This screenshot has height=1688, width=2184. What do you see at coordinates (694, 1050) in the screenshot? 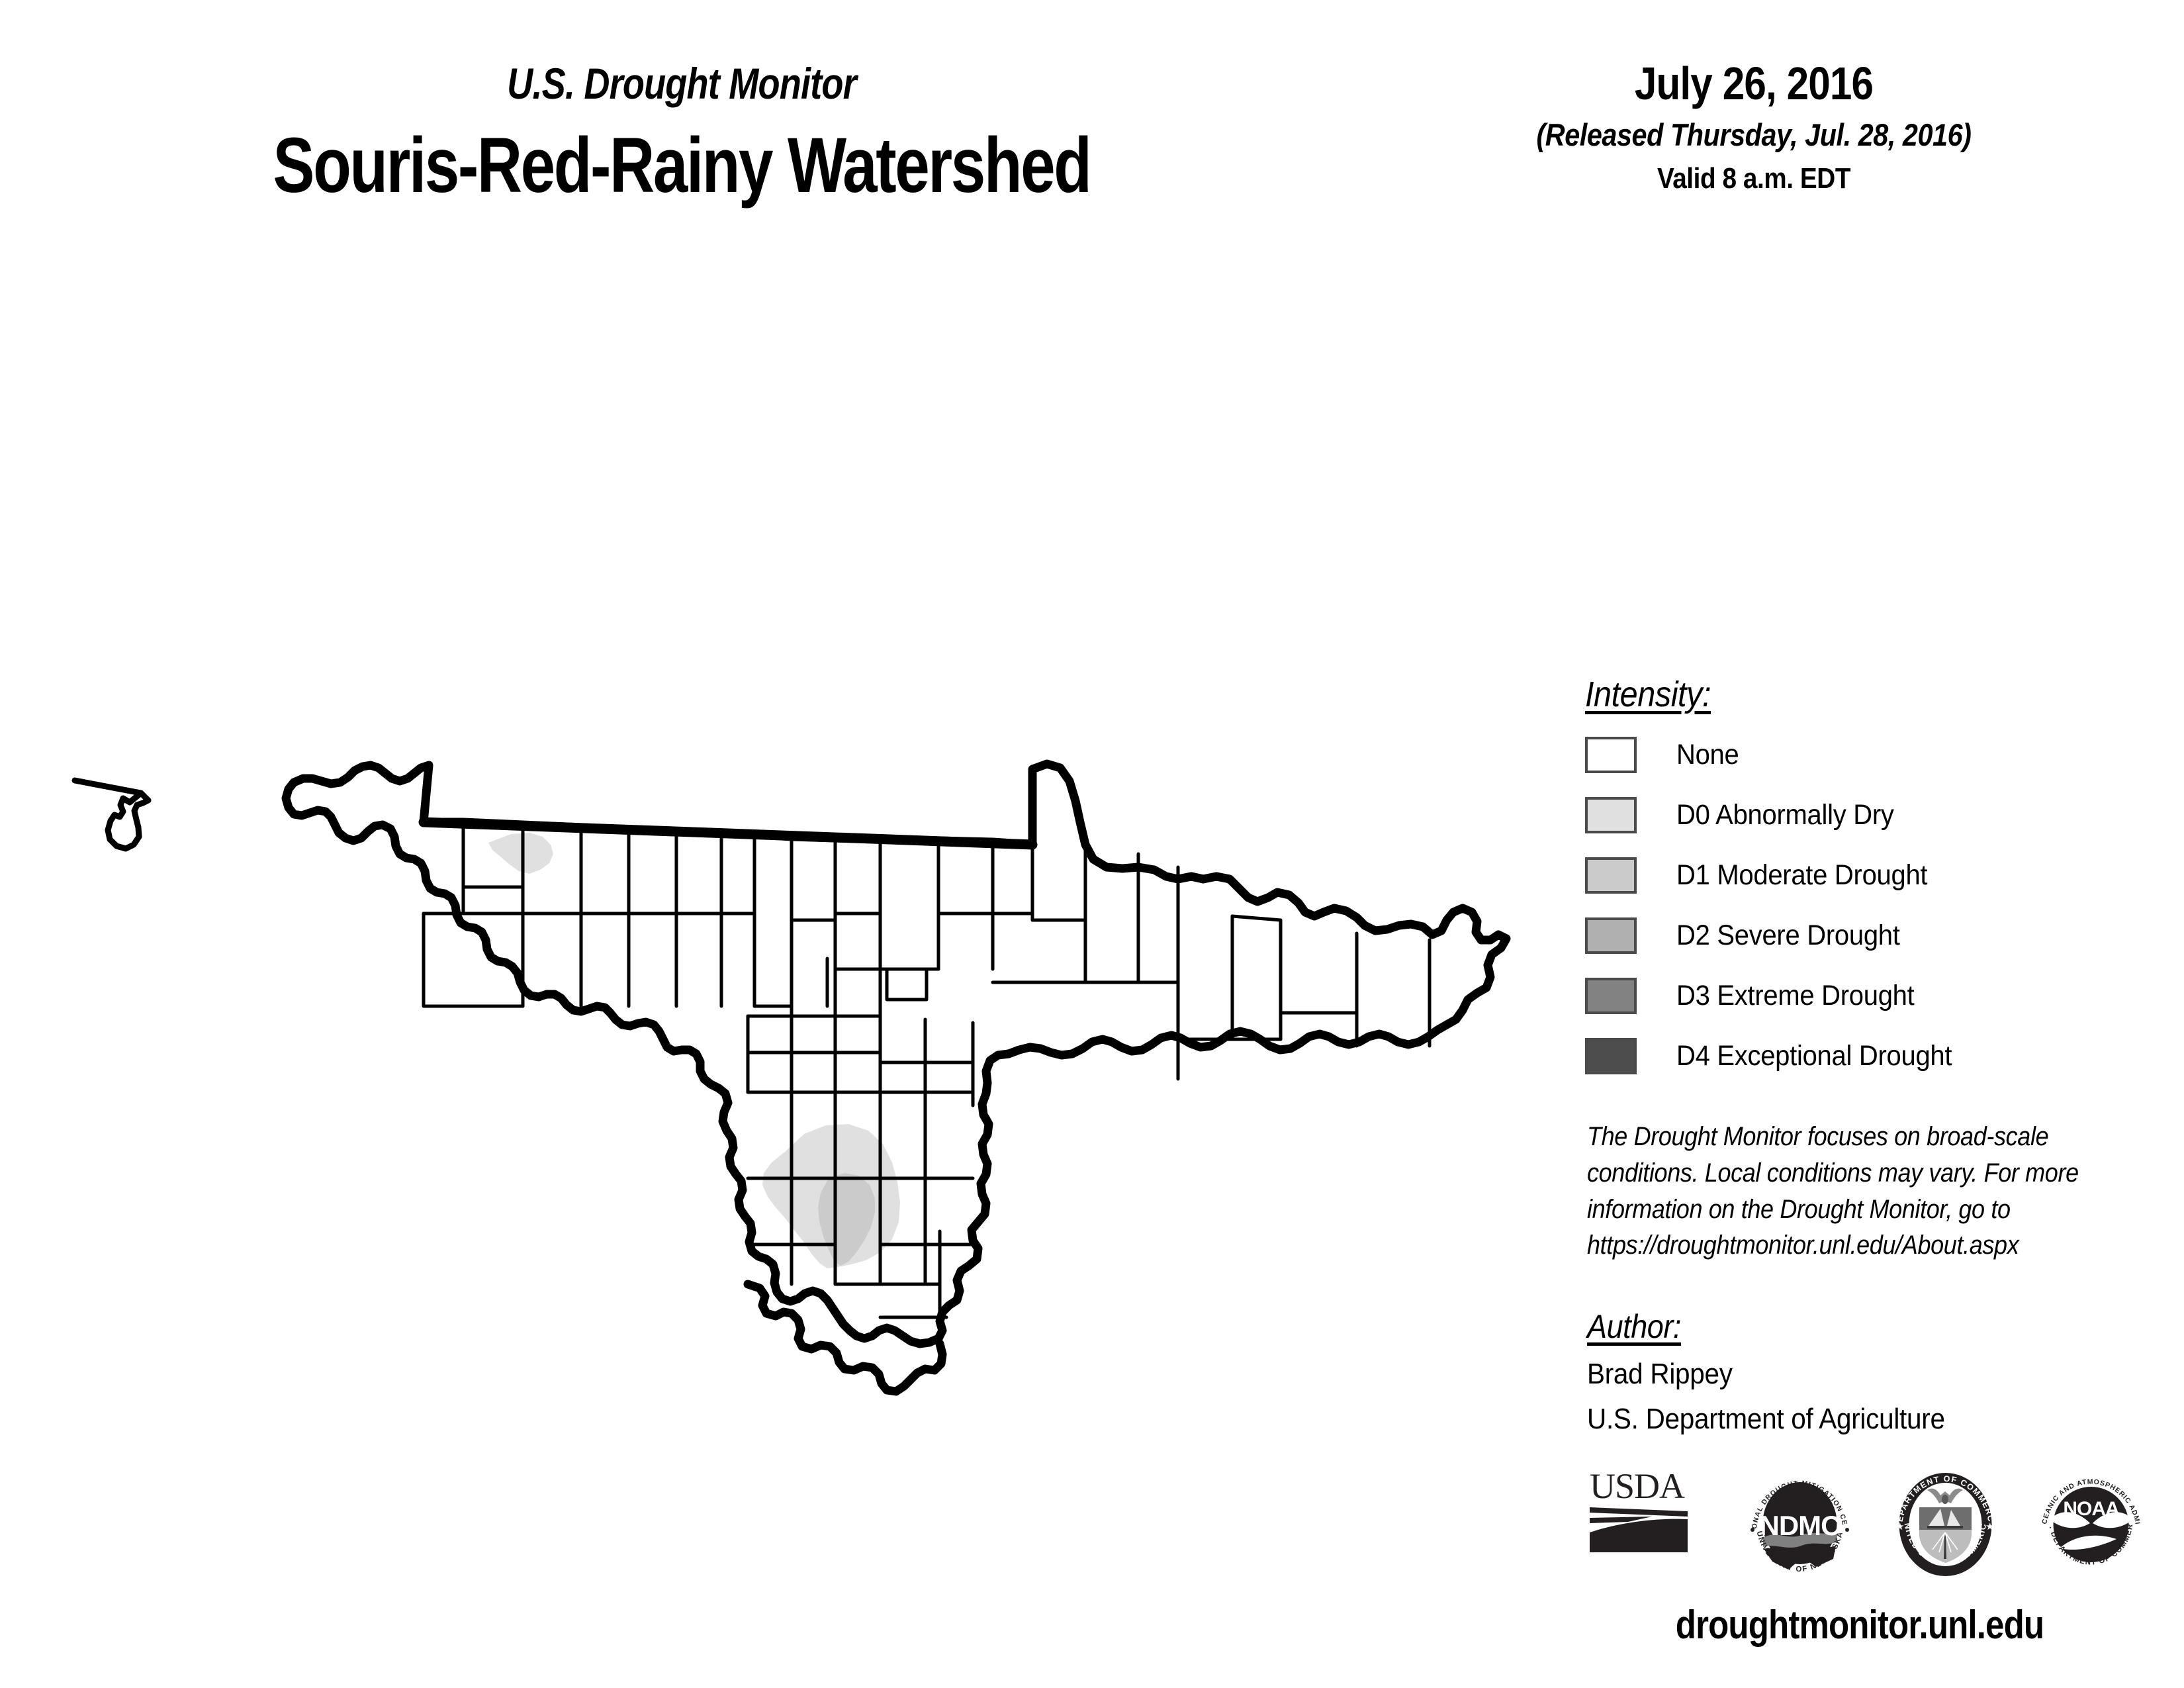
I see `drought-shading` at bounding box center [694, 1050].